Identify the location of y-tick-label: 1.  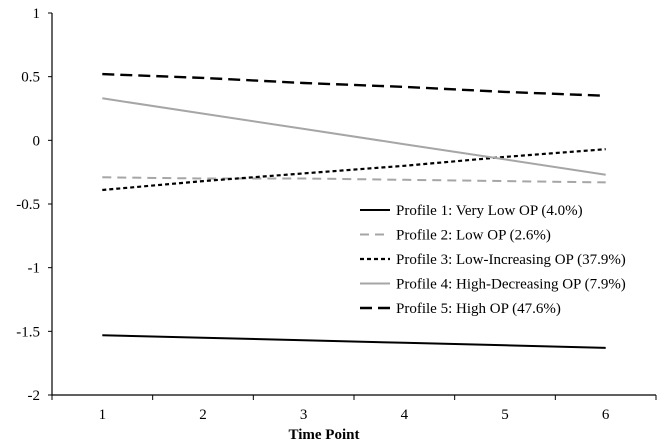
(37, 14).